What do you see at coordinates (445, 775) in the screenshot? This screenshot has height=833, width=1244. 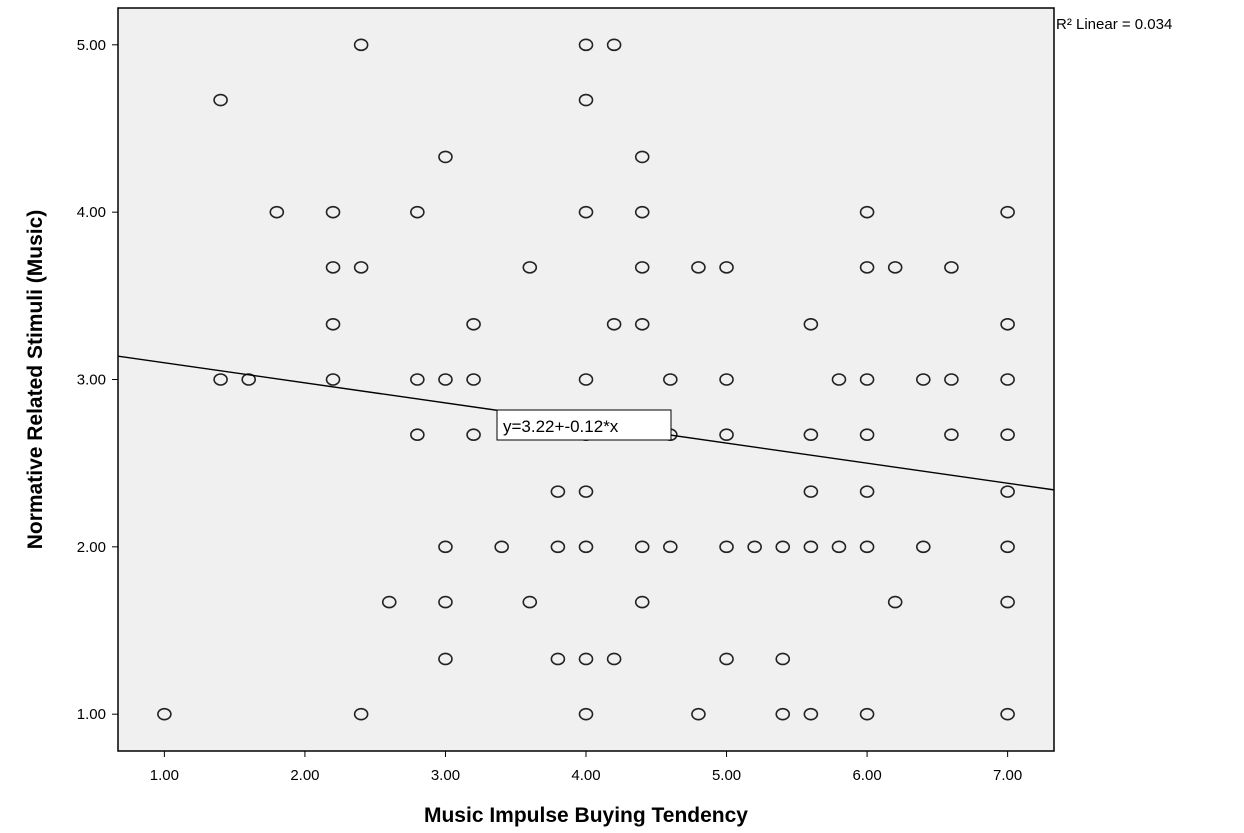 I see `x-tick-label: 3.00` at bounding box center [445, 775].